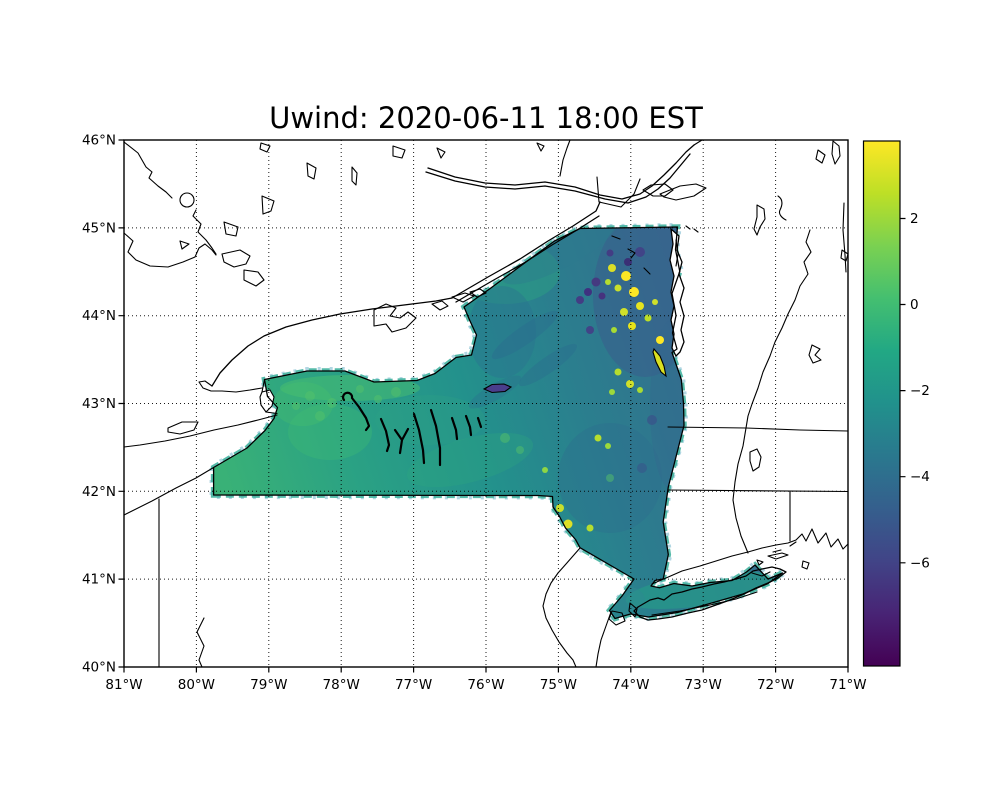  Describe the element at coordinates (486, 670) in the screenshot. I see `x-axis-ticks` at that location.